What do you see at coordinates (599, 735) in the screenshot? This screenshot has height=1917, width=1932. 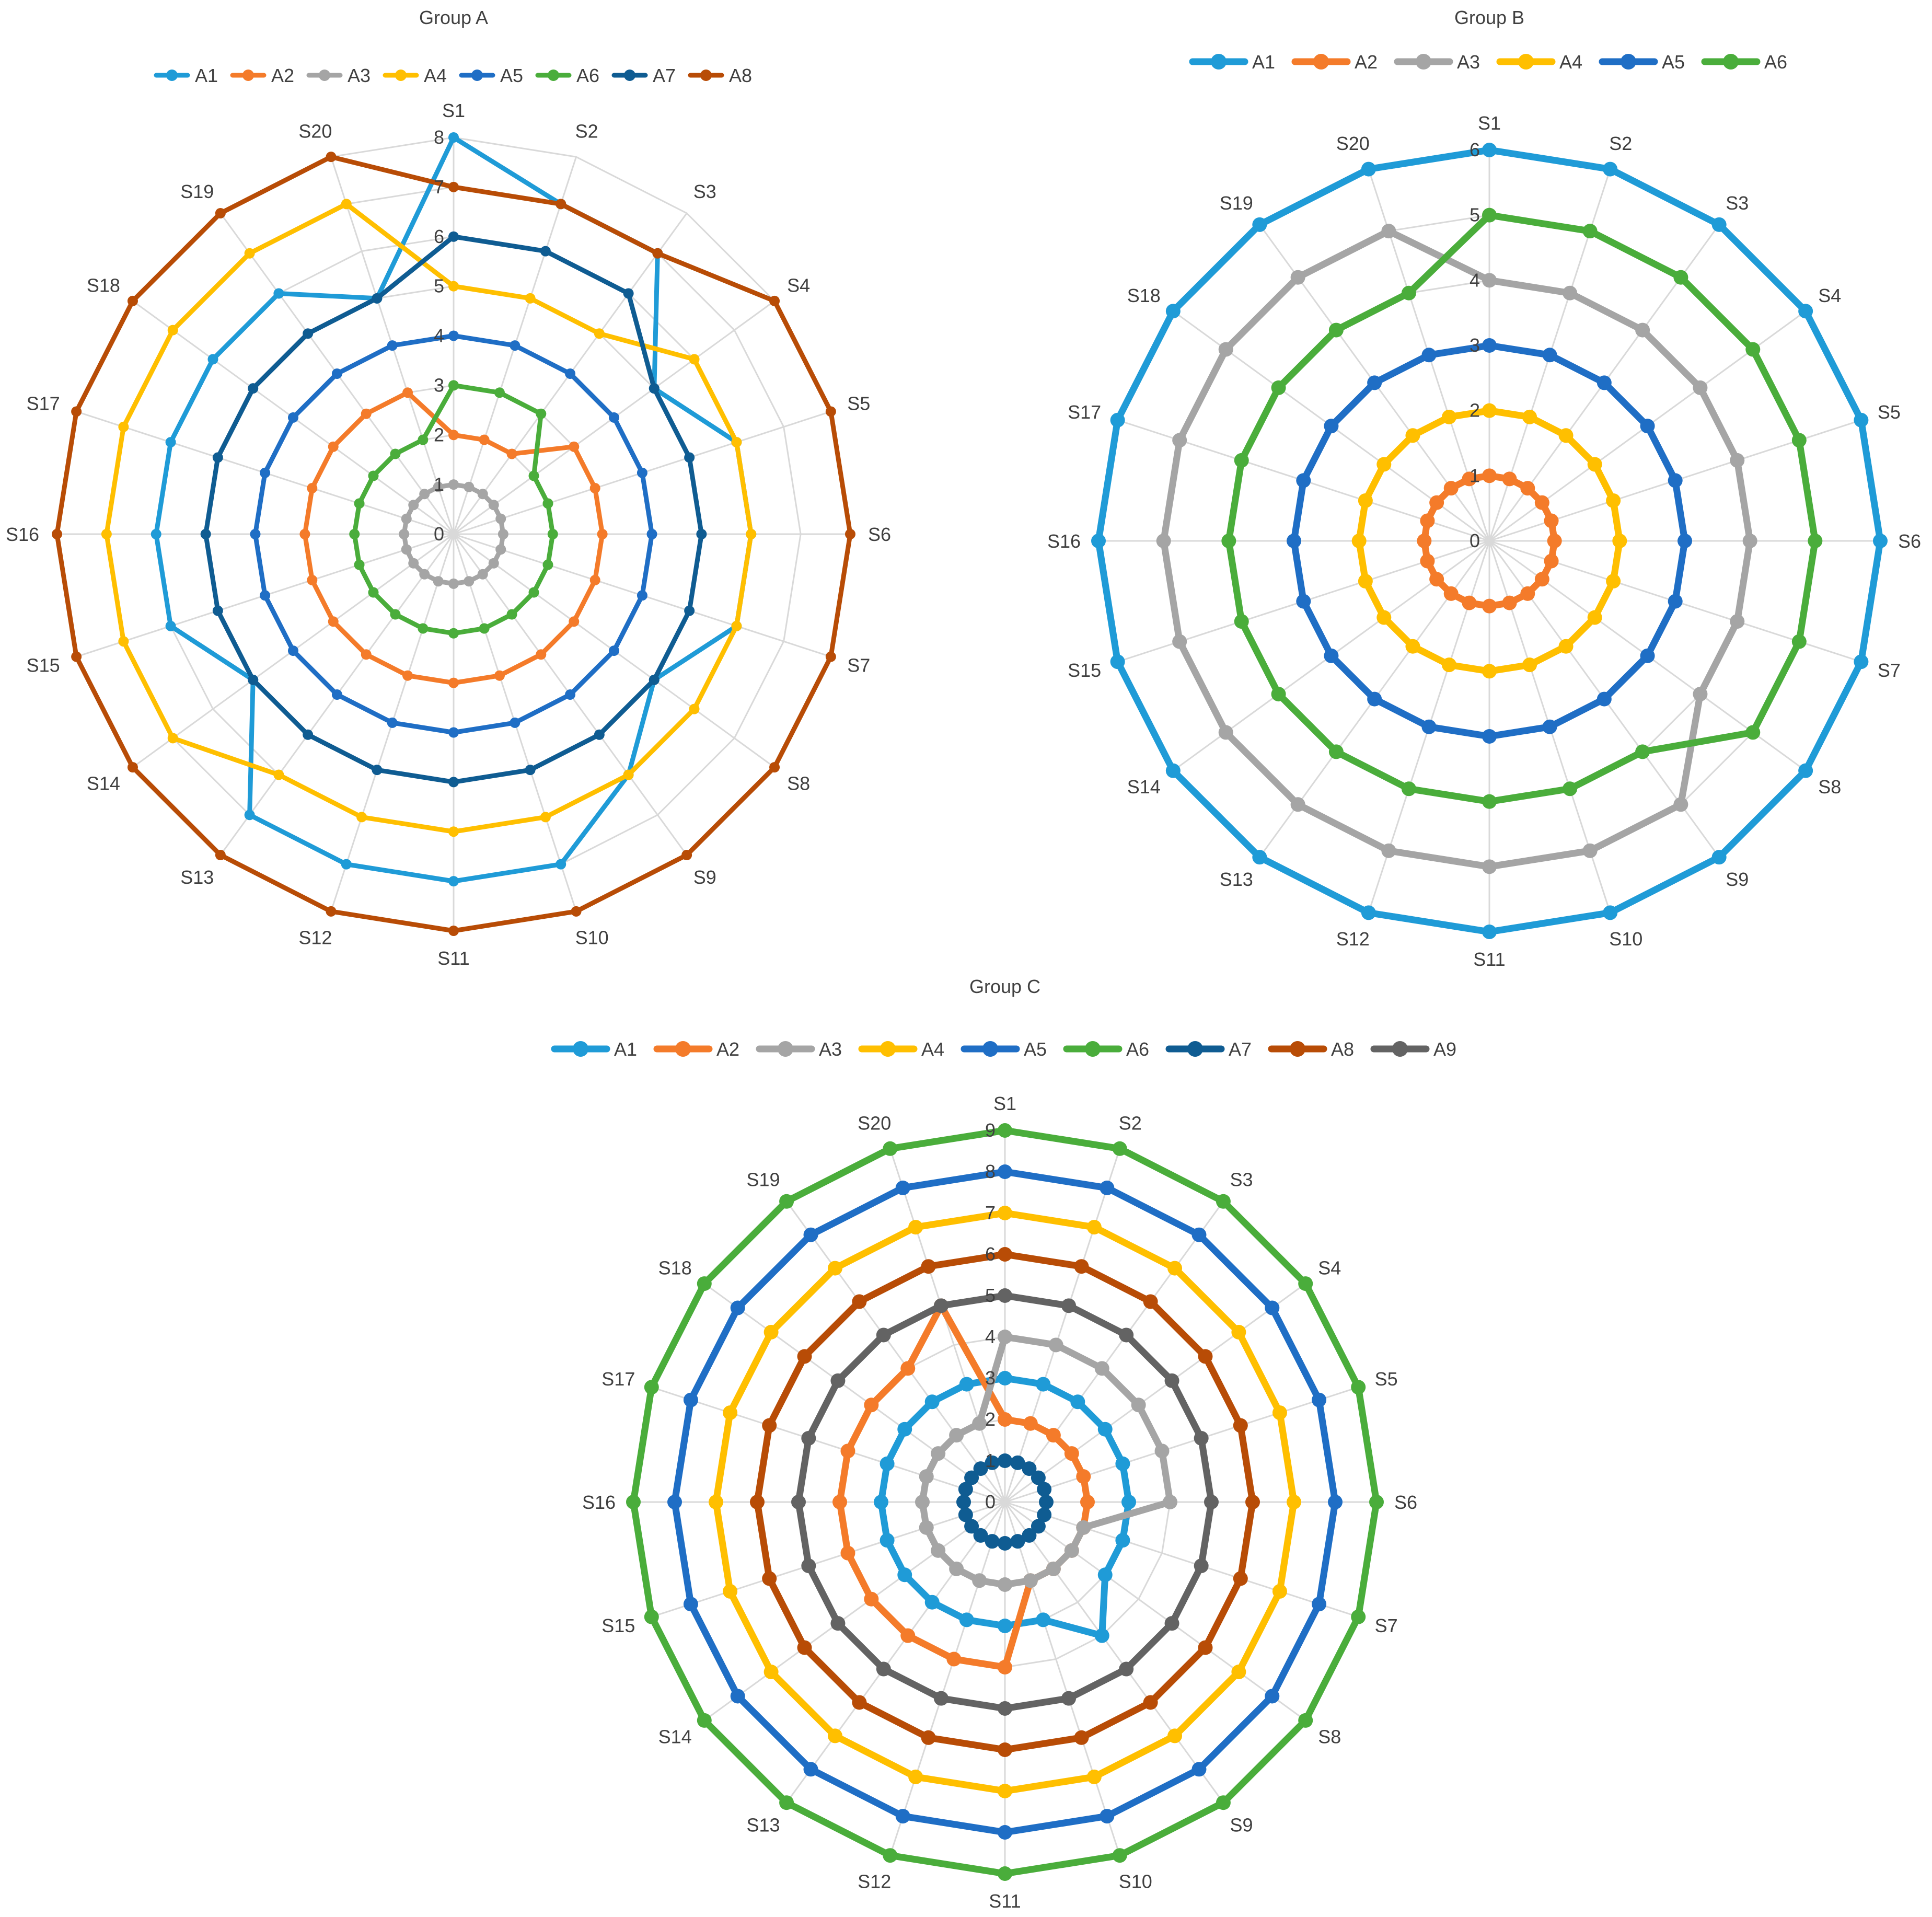 I see `point-a7-s9` at bounding box center [599, 735].